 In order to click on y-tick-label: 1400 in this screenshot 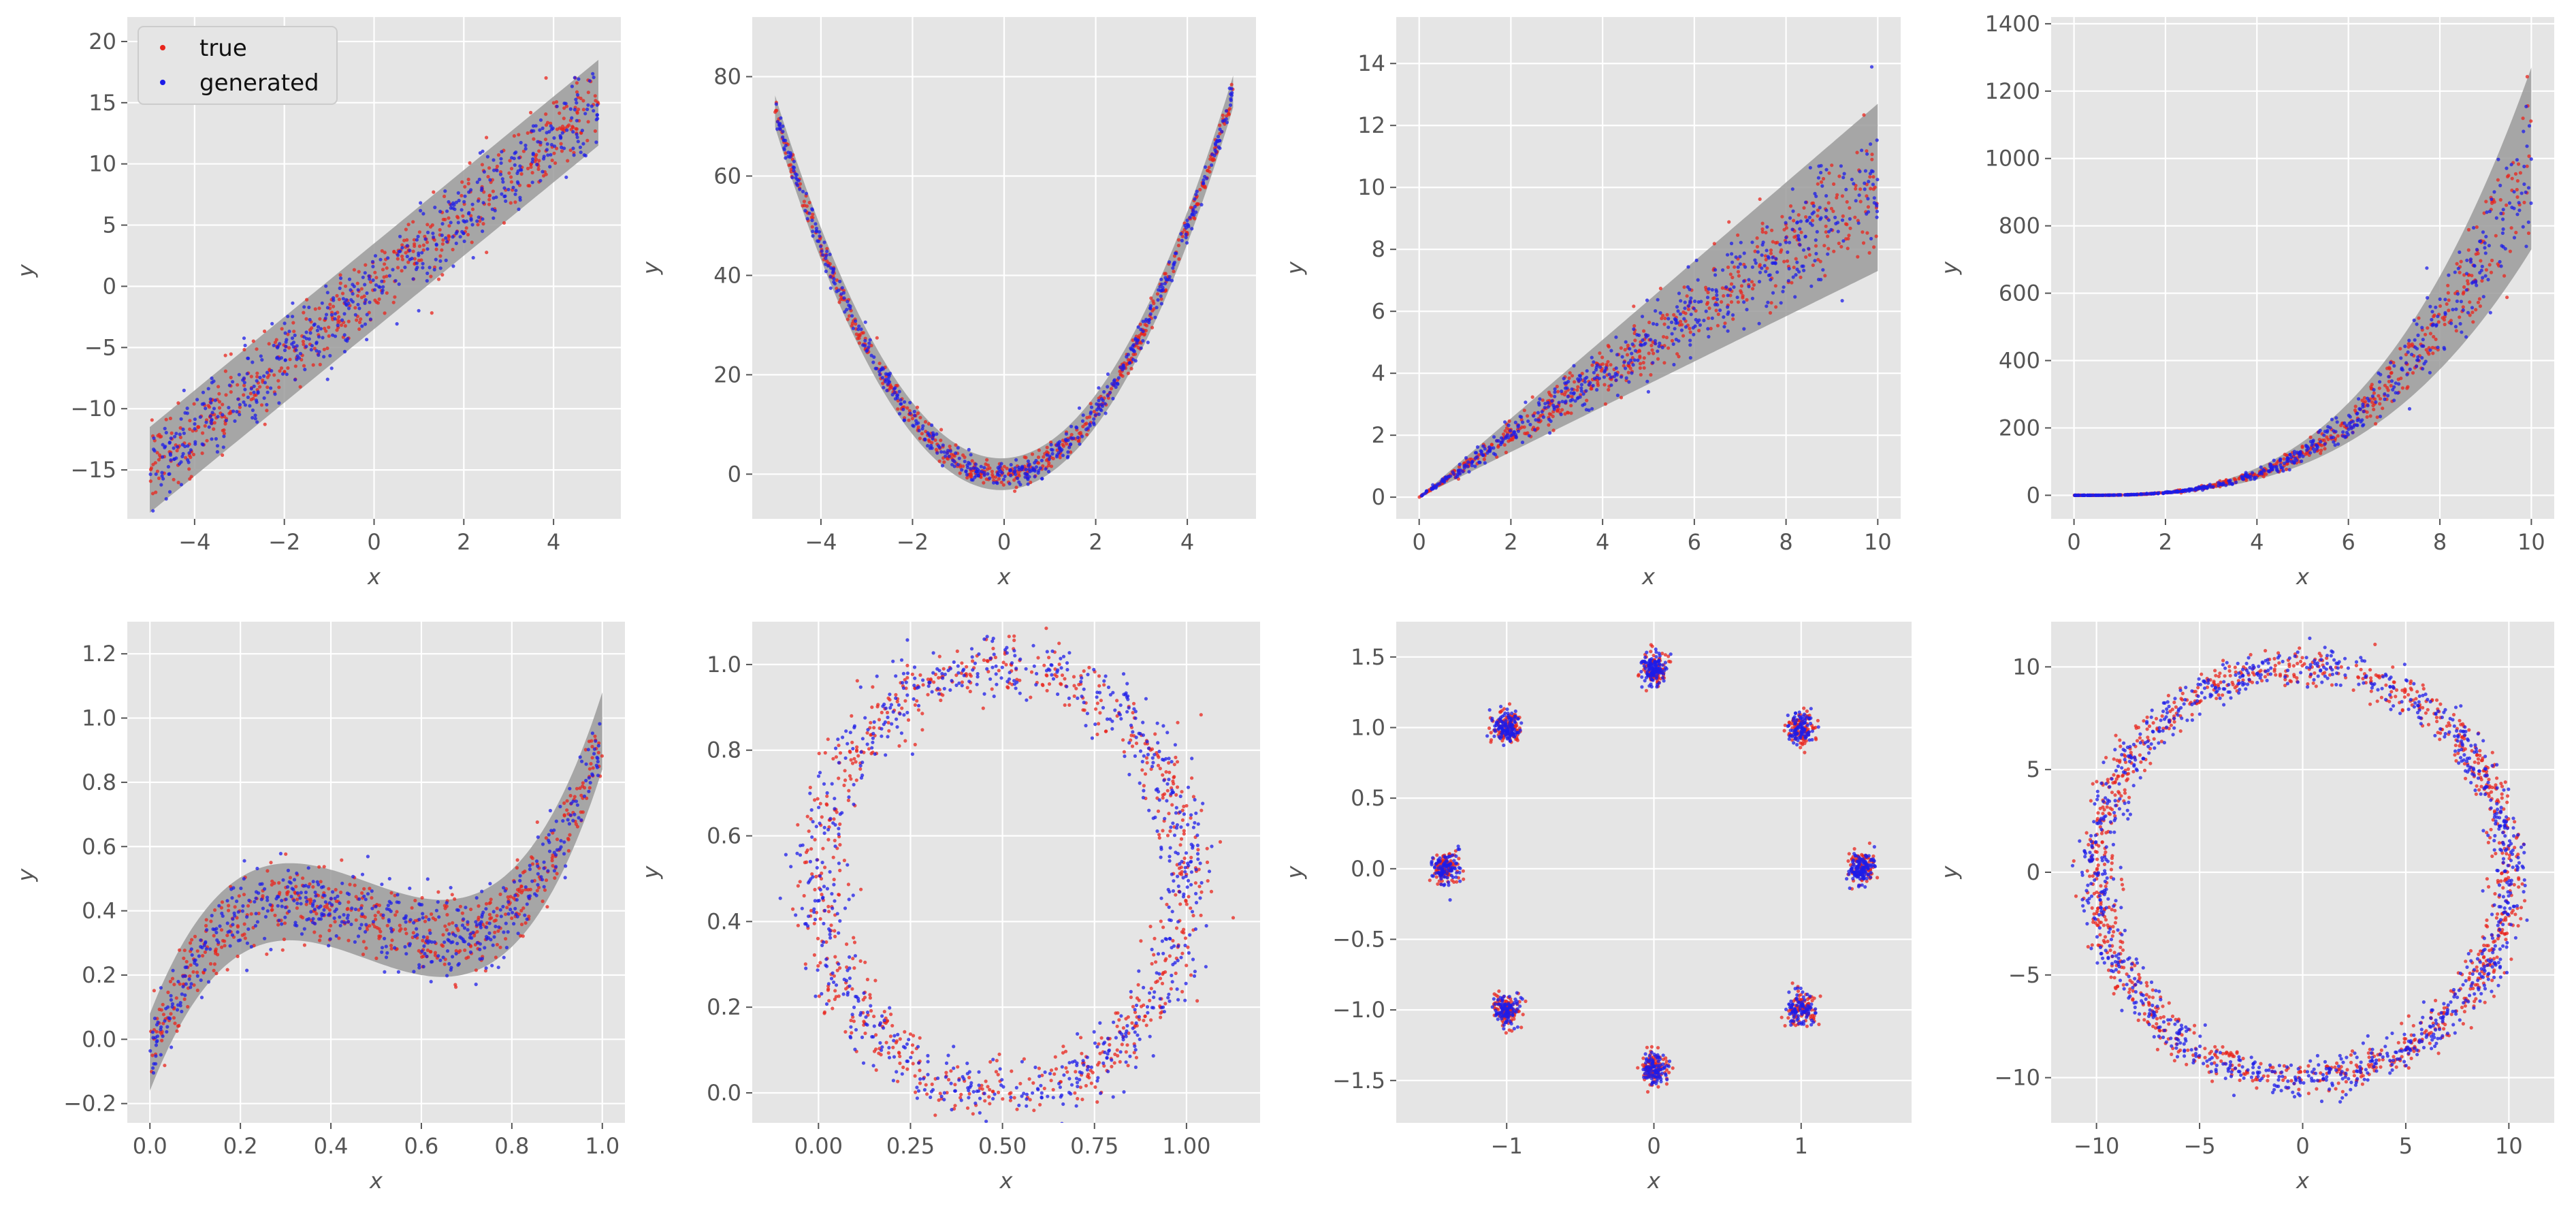, I will do `click(2013, 24)`.